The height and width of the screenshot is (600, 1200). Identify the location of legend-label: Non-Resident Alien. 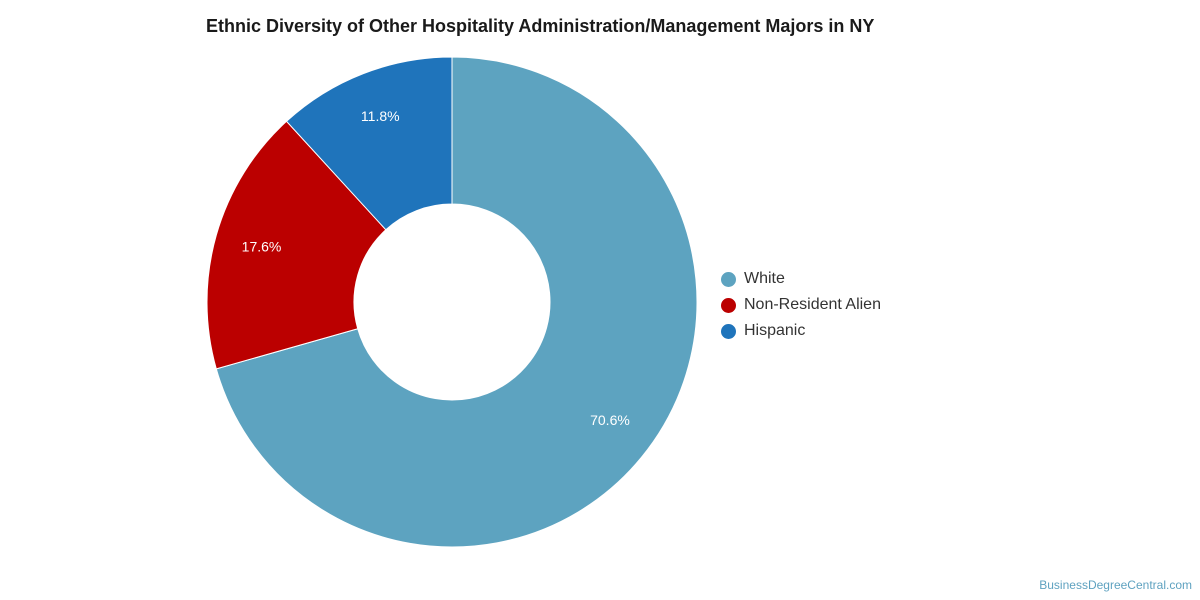
(812, 304).